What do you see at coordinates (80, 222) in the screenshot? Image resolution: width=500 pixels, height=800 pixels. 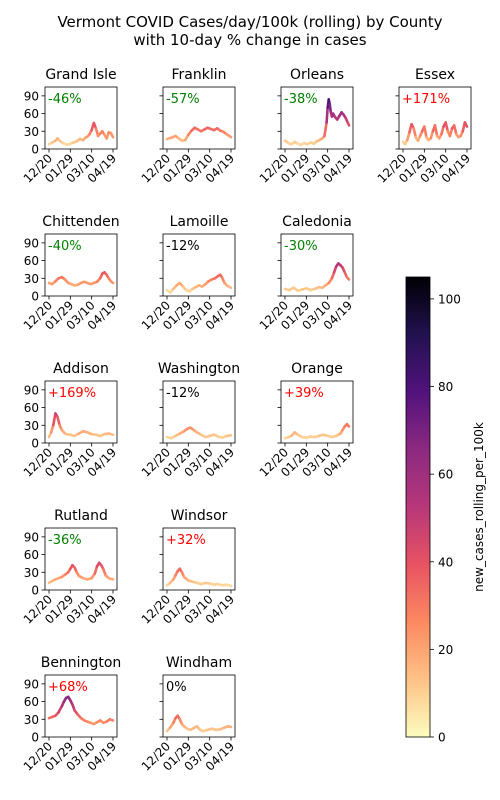 I see `panel-title: Chittenden` at bounding box center [80, 222].